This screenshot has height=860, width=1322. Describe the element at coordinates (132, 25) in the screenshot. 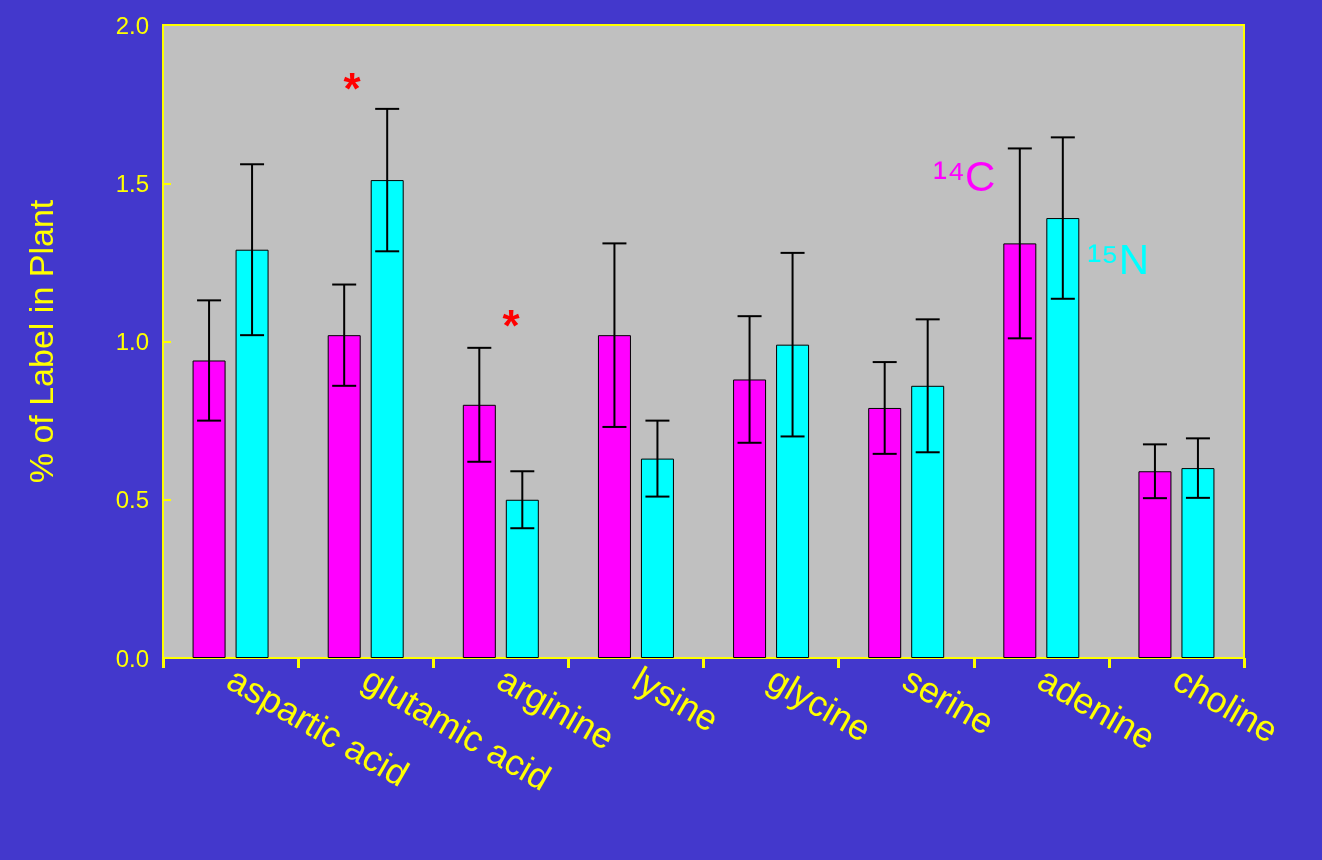

I see `y-tick-label: 2.0` at that location.